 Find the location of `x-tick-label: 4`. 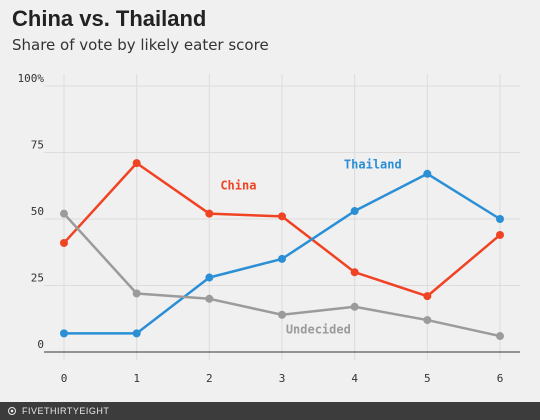

x-tick-label: 4 is located at coordinates (354, 378).